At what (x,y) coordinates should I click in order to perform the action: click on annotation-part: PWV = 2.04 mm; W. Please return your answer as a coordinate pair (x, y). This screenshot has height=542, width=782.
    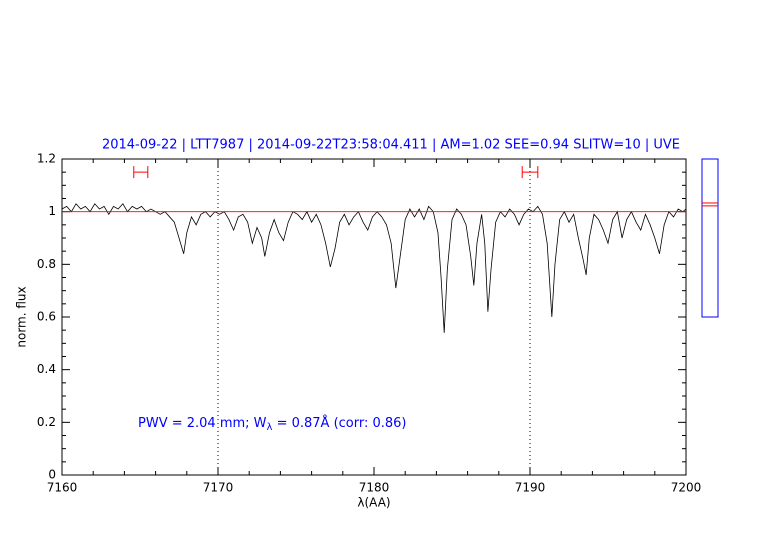
    Looking at the image, I should click on (202, 423).